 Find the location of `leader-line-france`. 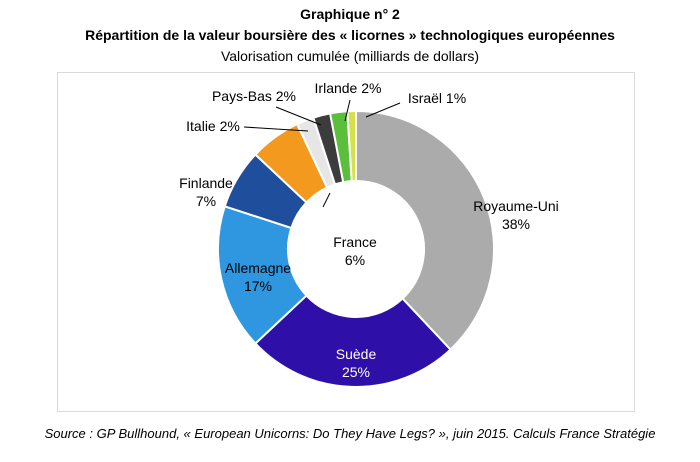

leader-line-france is located at coordinates (326, 200).